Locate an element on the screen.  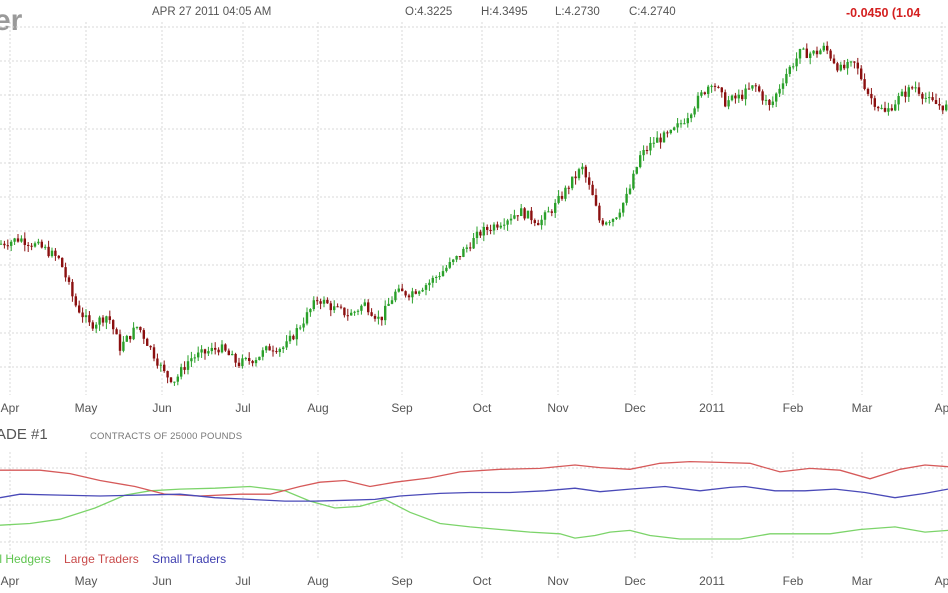
cot-x-tick-11: Mar is located at coordinates (862, 581).